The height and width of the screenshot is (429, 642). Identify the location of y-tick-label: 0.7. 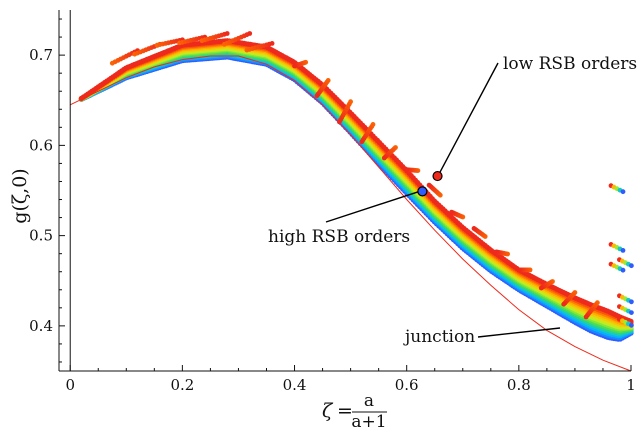
(41, 55).